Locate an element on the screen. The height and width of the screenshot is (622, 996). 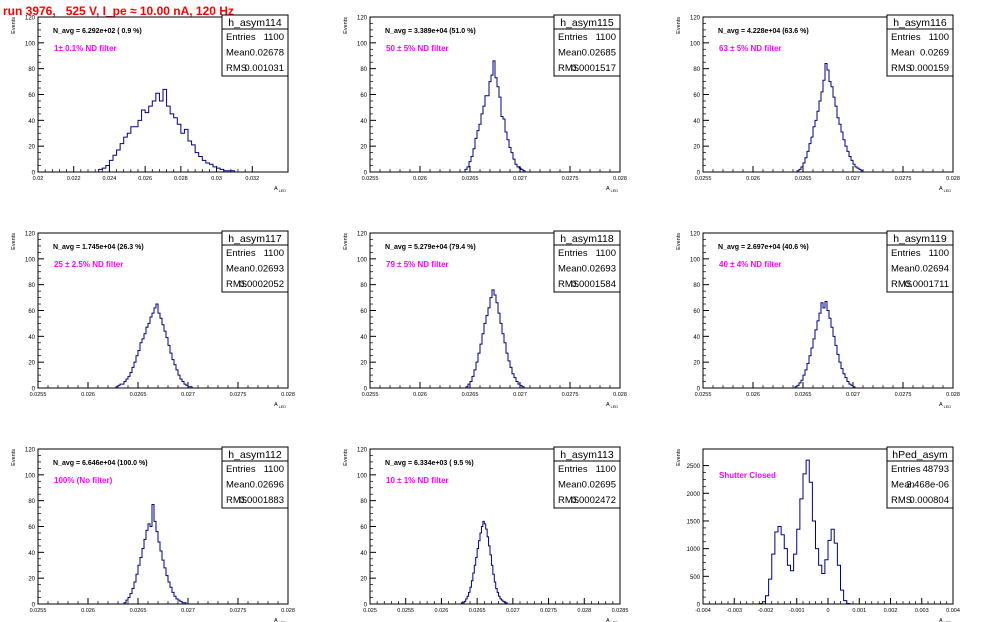
y-tick-label: 20 is located at coordinates (31, 580).